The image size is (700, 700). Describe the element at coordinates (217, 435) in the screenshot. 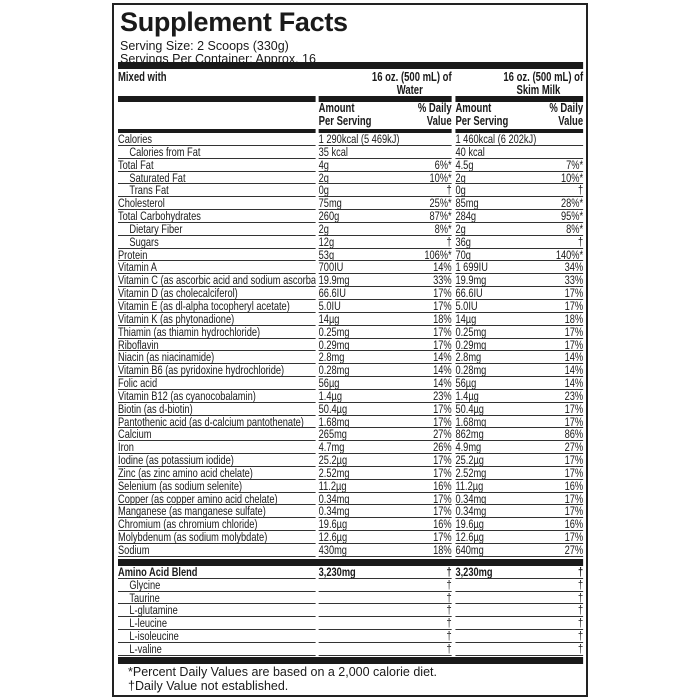

I see `nutrient-name: Calcium` at that location.